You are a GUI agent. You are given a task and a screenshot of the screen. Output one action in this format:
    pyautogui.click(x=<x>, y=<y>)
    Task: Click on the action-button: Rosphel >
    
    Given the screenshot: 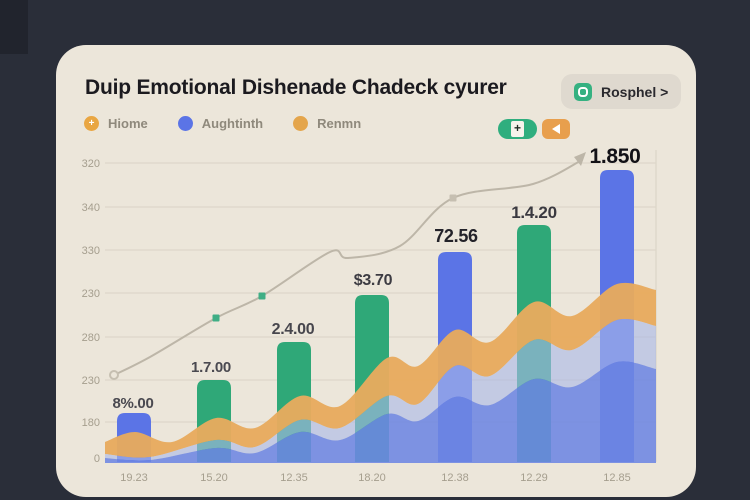 What is the action you would take?
    pyautogui.click(x=621, y=91)
    